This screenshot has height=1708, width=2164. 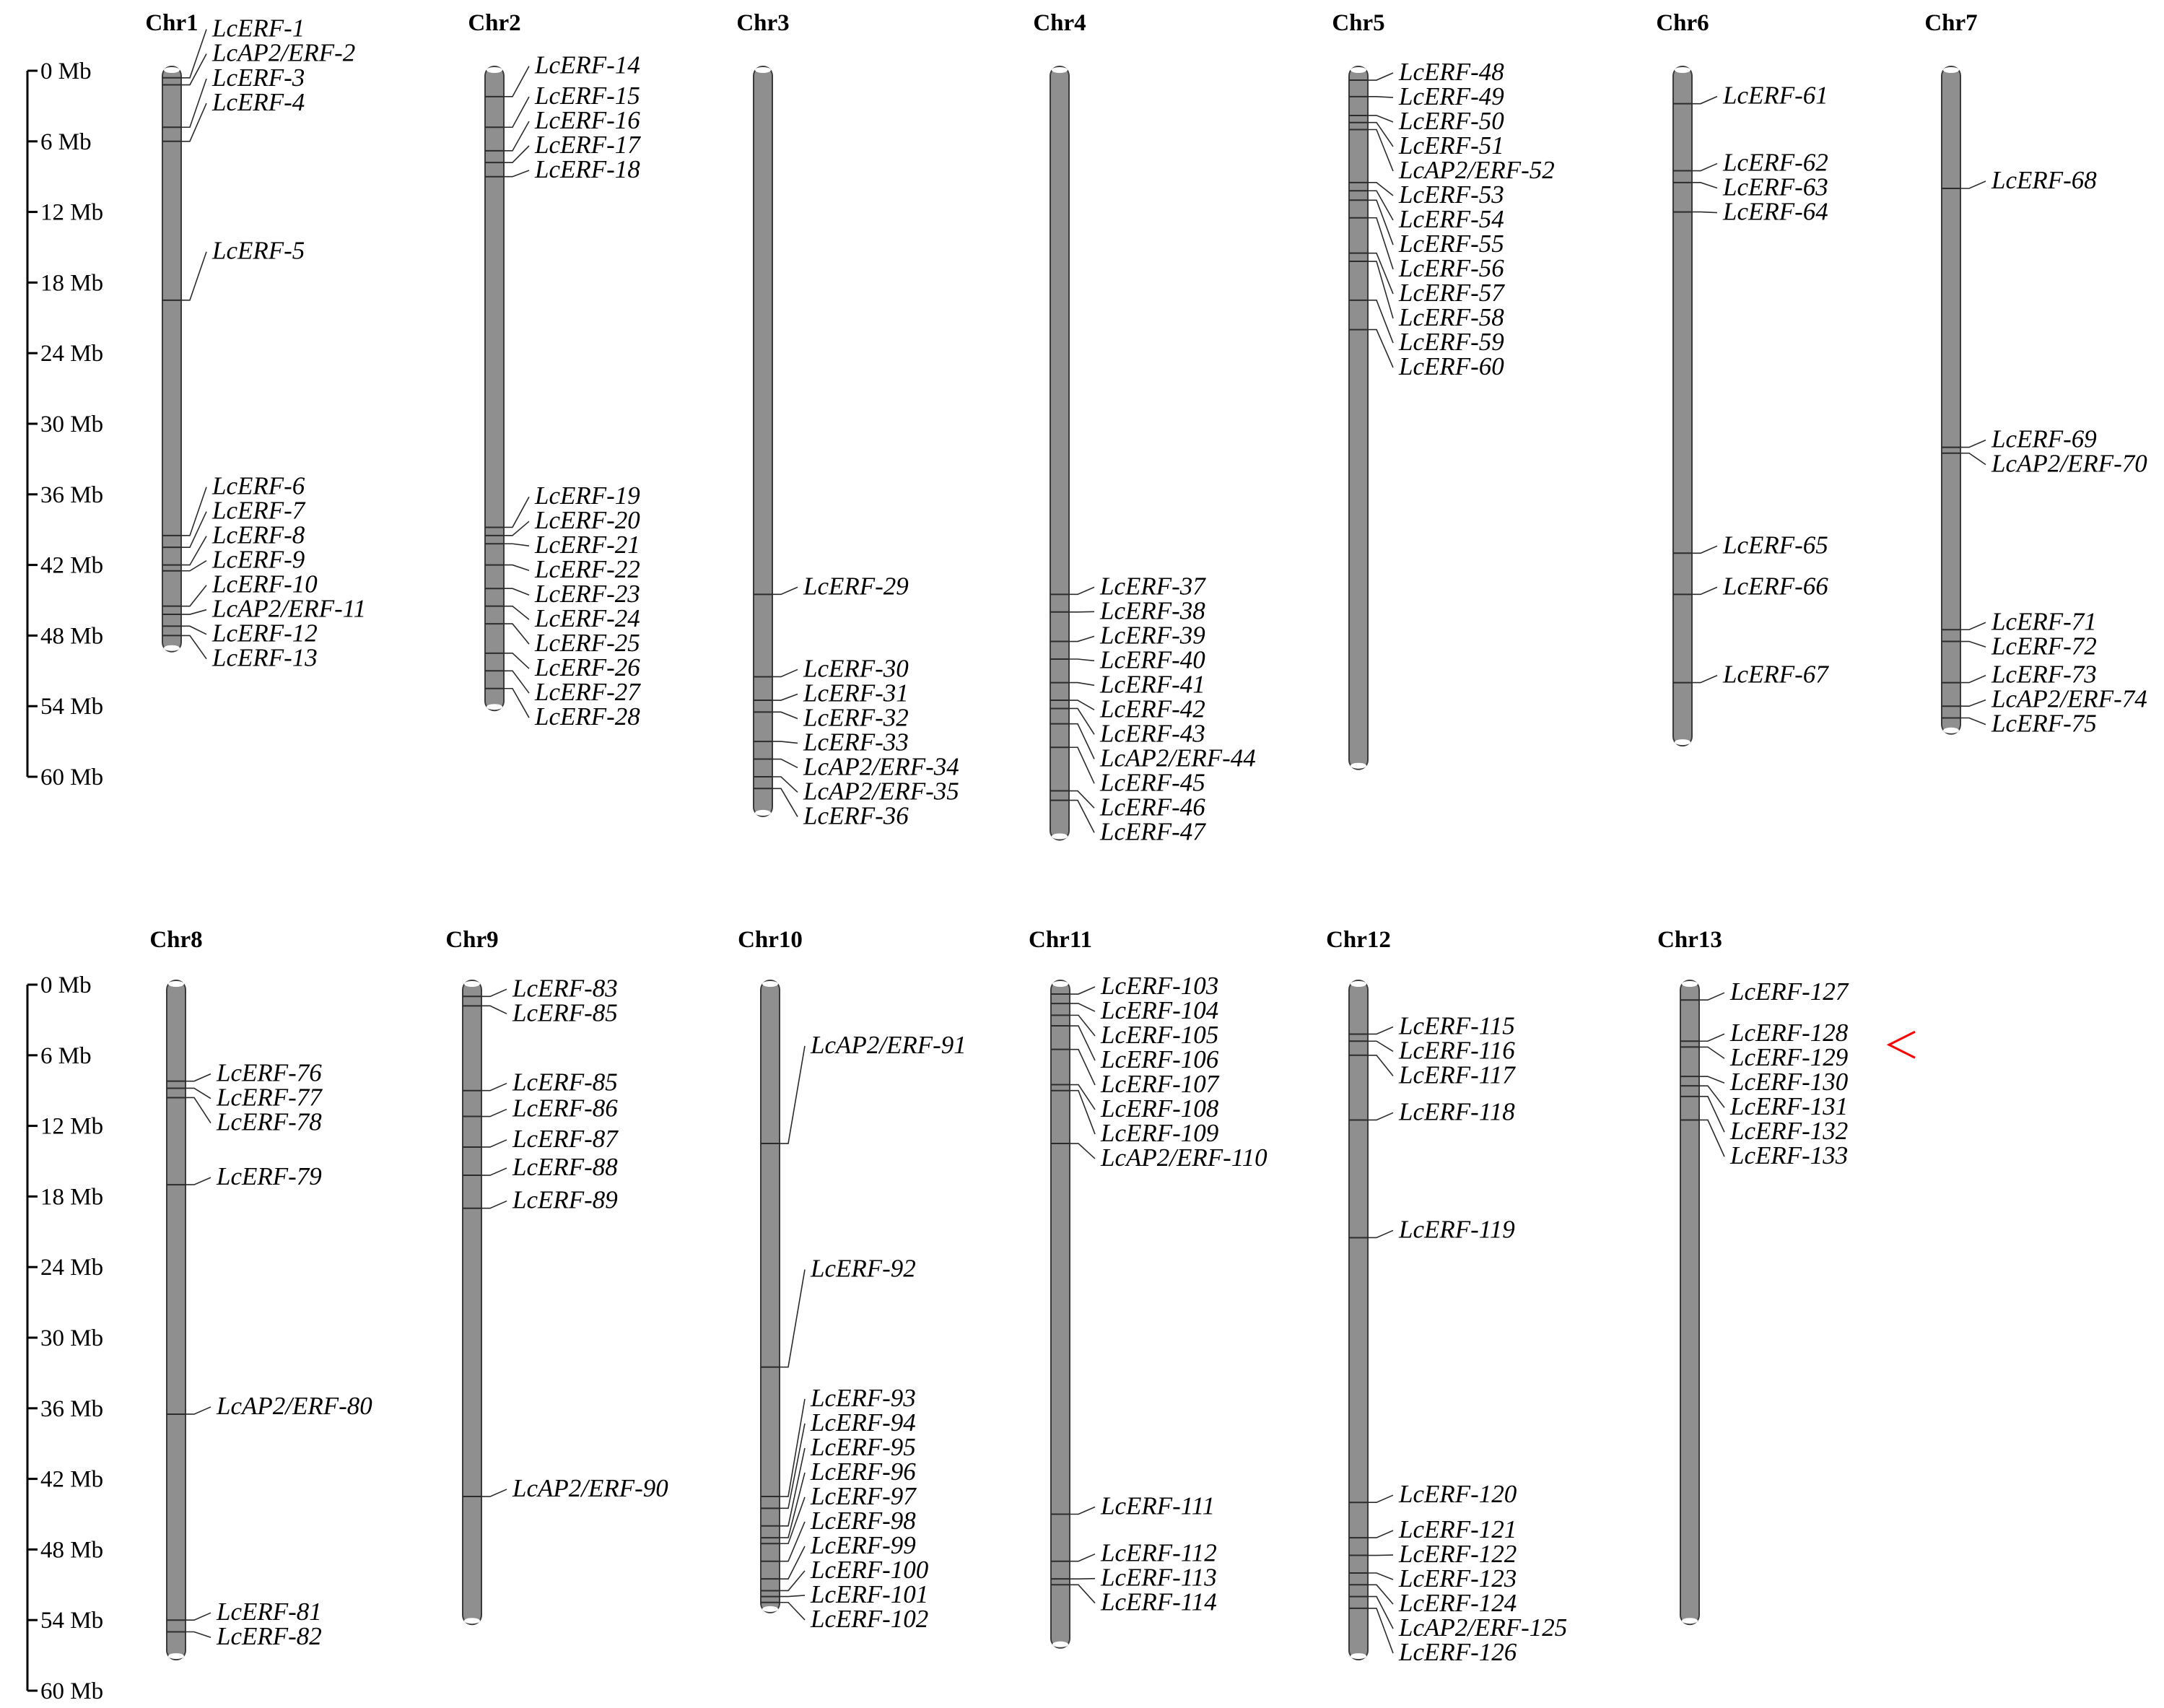 What do you see at coordinates (1152, 733) in the screenshot?
I see `gene-label: LcERF-43` at bounding box center [1152, 733].